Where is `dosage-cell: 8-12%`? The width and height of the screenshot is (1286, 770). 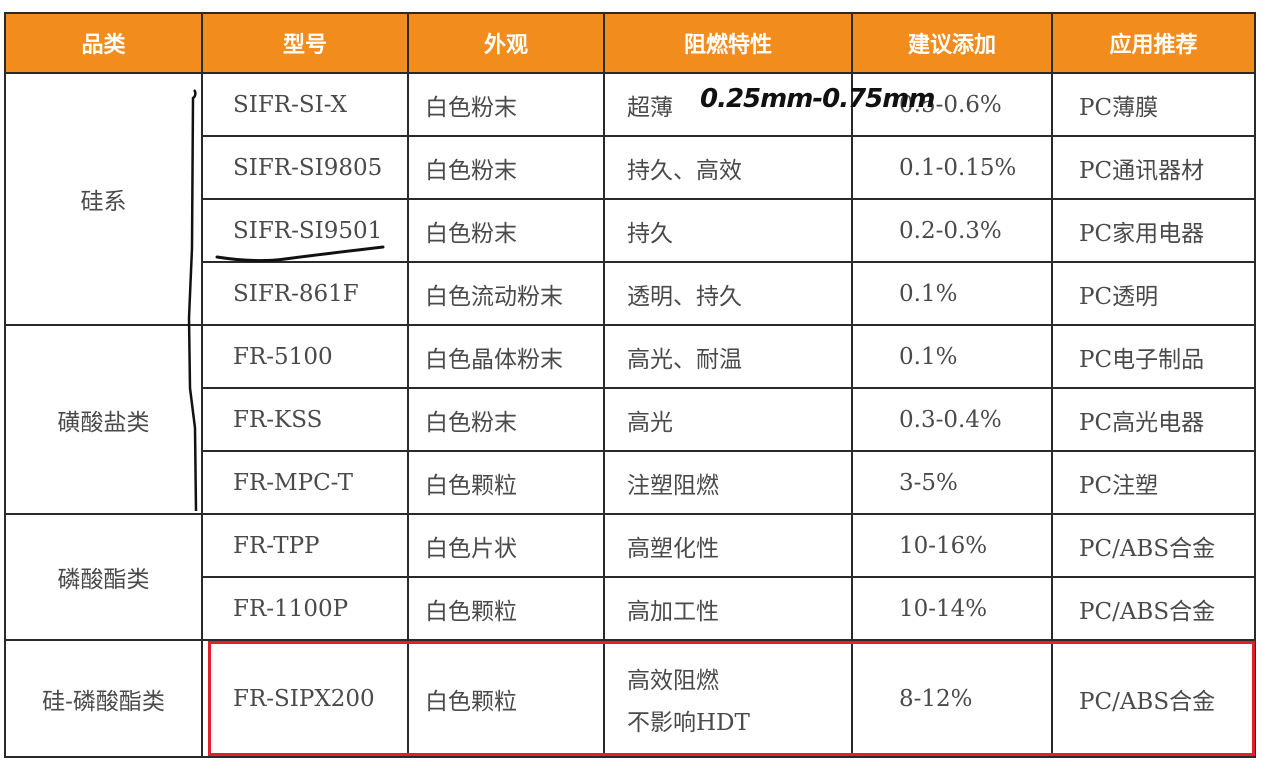 dosage-cell: 8-12% is located at coordinates (952, 698).